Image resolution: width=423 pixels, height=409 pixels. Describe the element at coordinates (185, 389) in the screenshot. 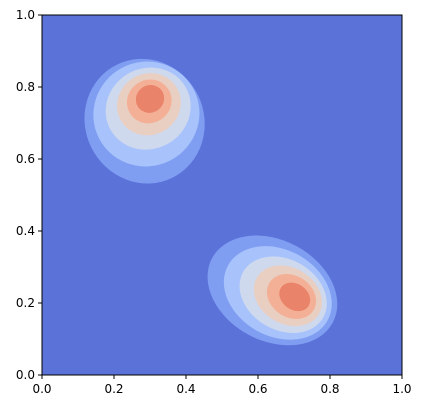

I see `x-tick-label: 0.4` at that location.